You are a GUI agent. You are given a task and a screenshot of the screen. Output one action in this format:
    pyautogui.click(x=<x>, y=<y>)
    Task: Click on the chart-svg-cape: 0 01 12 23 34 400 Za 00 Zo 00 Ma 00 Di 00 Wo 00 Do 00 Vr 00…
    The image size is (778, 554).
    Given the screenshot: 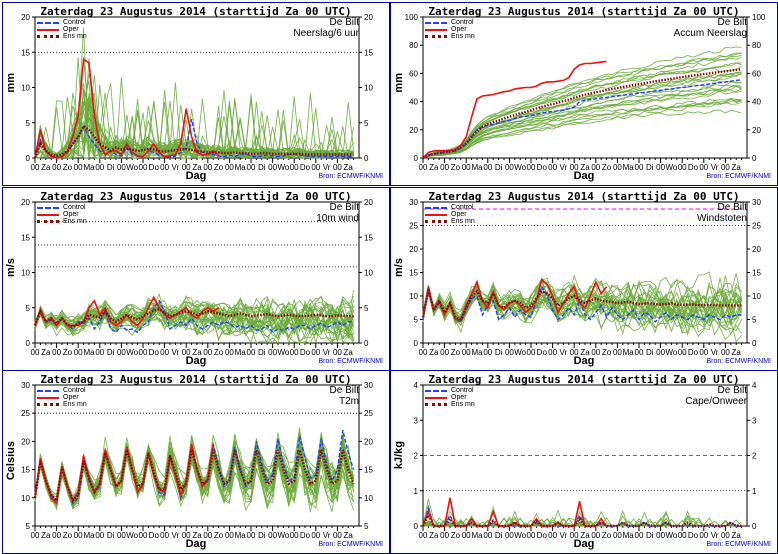 What is the action you would take?
    pyautogui.click(x=585, y=460)
    